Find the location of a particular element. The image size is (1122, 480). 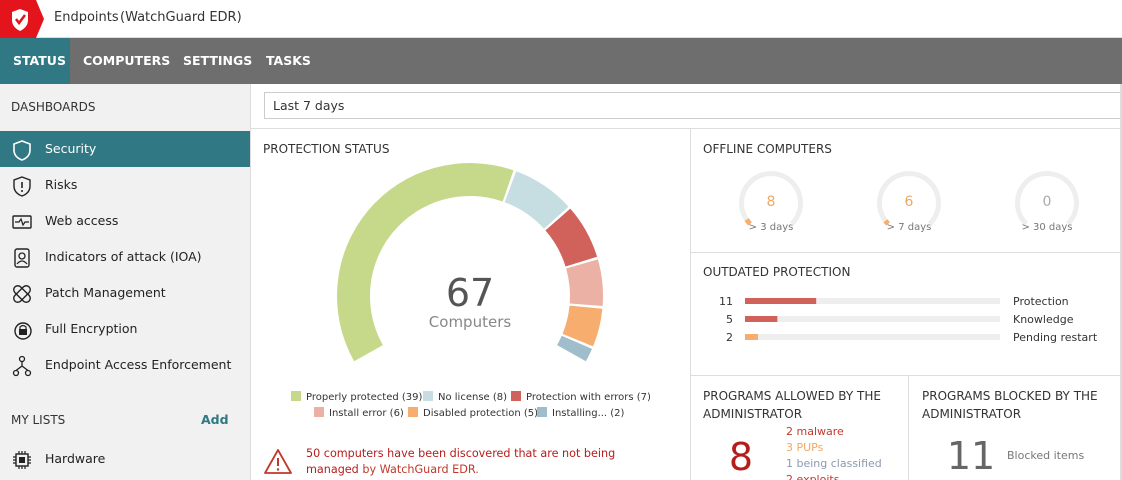

offline-label: > 3 days is located at coordinates (771, 227).